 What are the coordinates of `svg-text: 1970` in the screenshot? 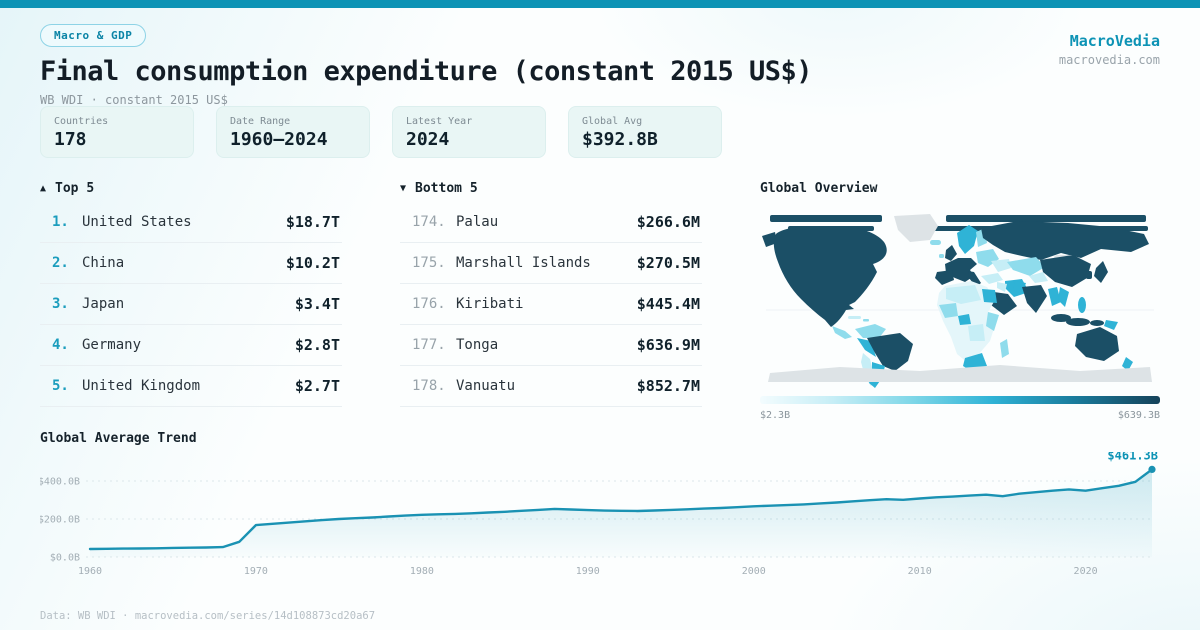 It's located at (256, 571).